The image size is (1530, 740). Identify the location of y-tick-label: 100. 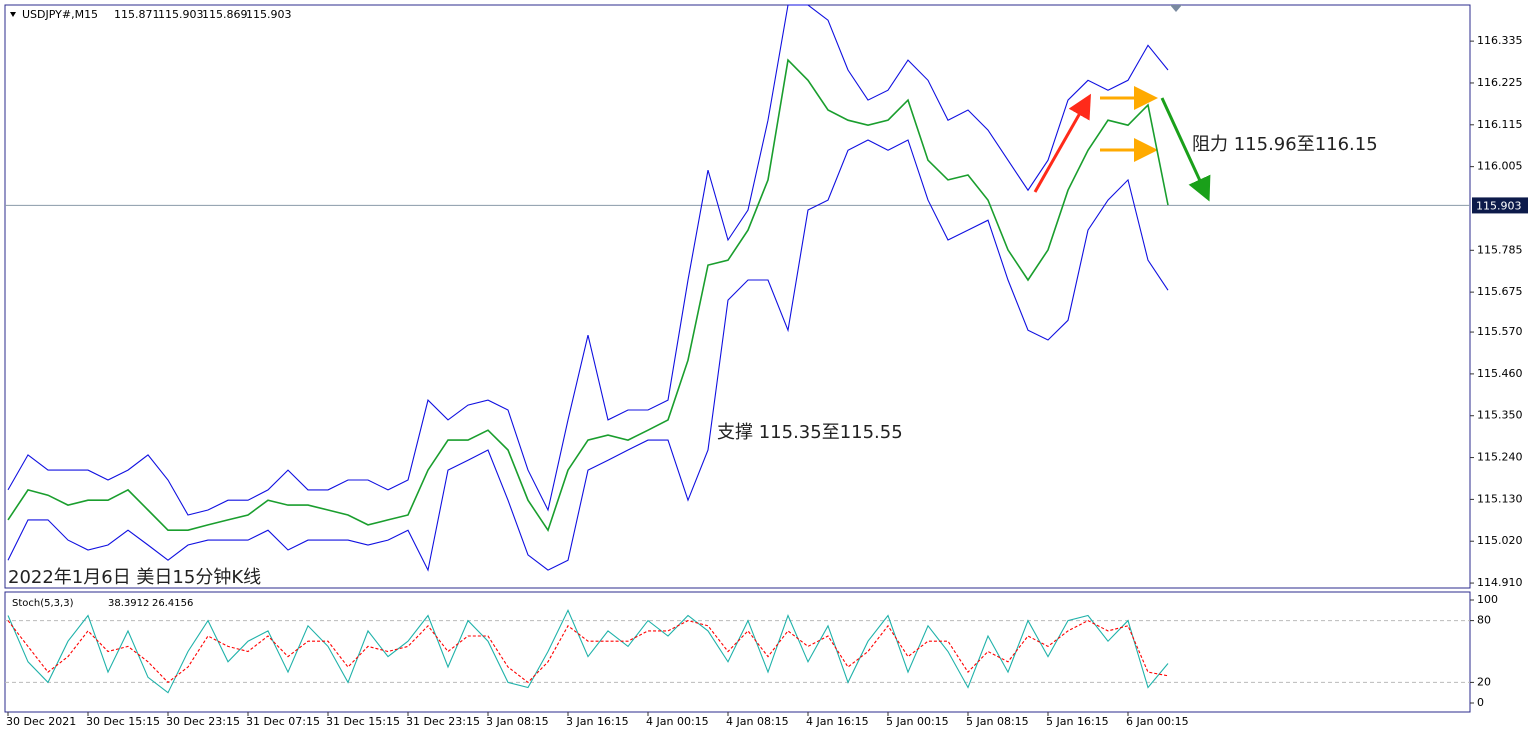
(1487, 599).